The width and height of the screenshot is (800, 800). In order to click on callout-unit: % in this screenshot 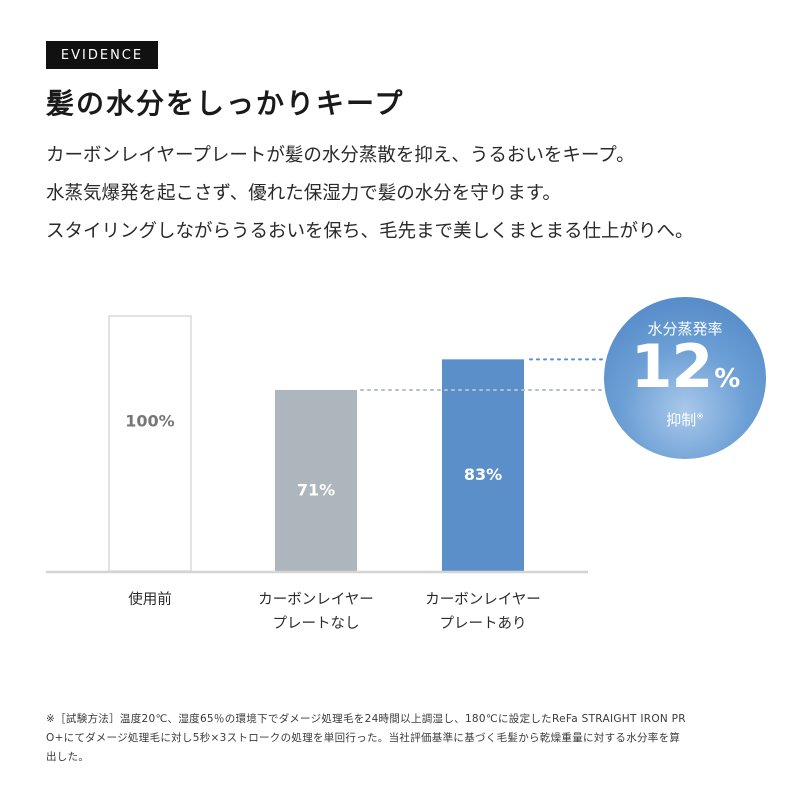, I will do `click(727, 379)`.